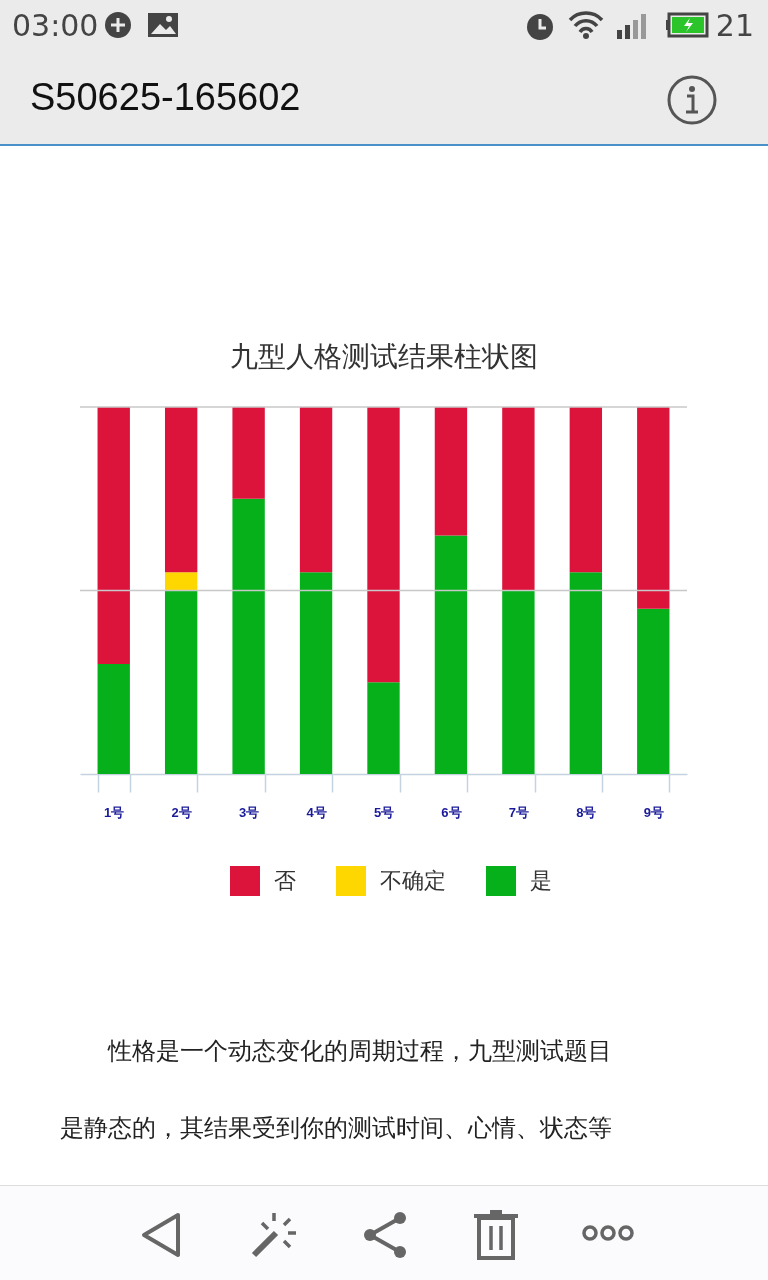 The image size is (768, 1280). I want to click on x-tick-label: 5号, so click(384, 812).